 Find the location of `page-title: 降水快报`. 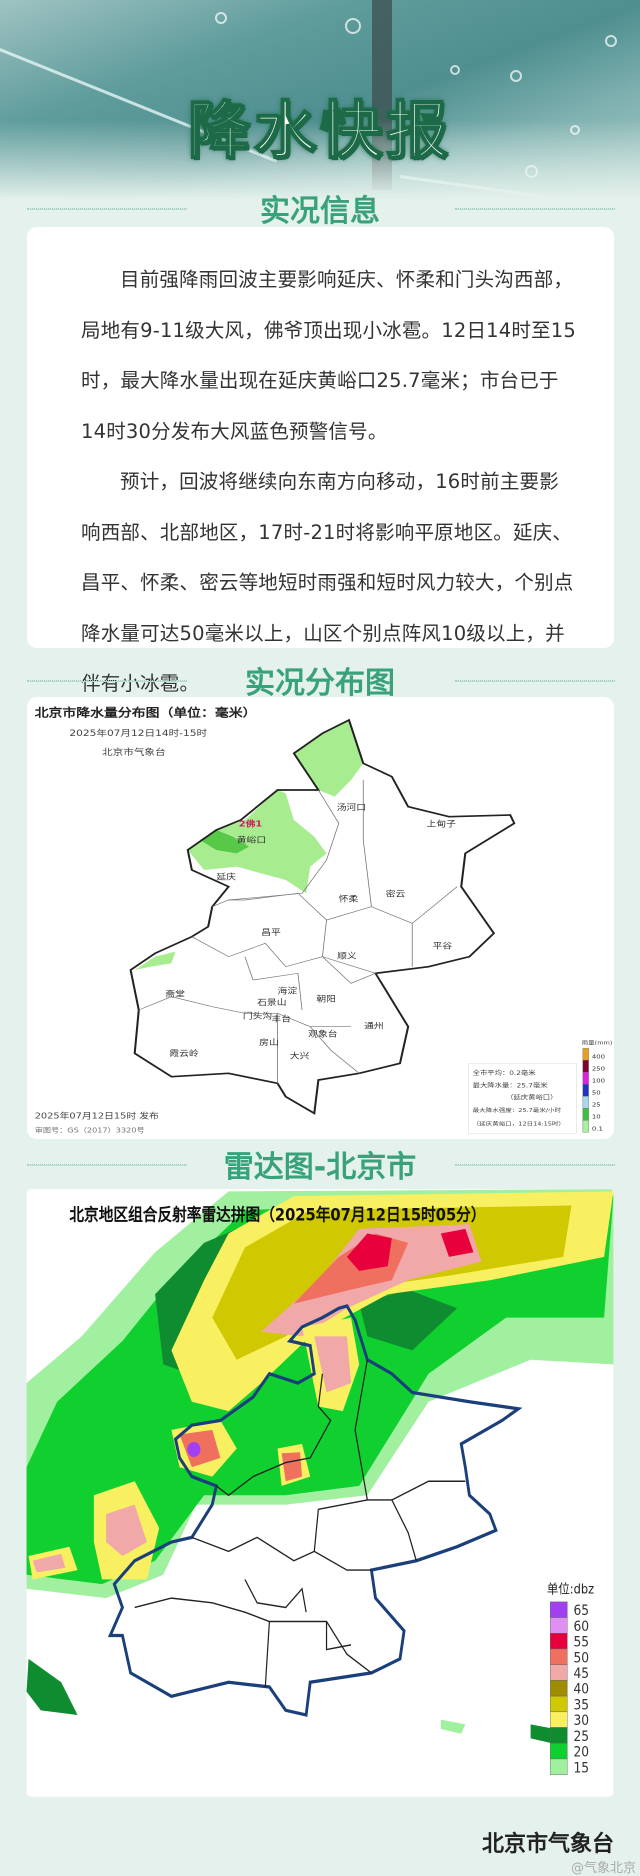

page-title: 降水快报 is located at coordinates (319, 130).